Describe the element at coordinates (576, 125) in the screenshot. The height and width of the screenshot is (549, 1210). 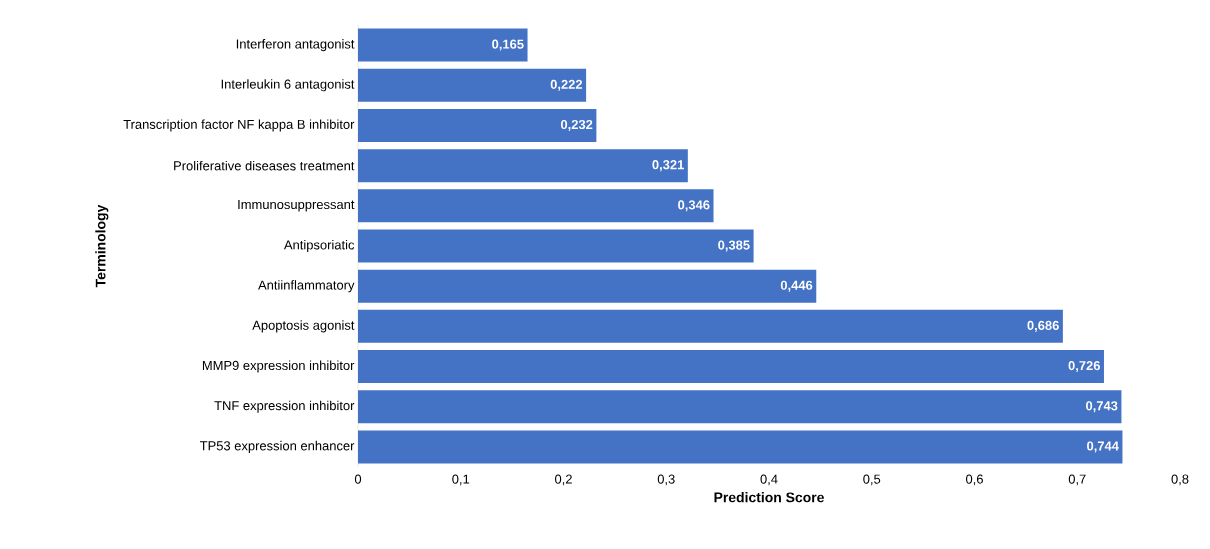
I see `data-label: 0,232` at that location.